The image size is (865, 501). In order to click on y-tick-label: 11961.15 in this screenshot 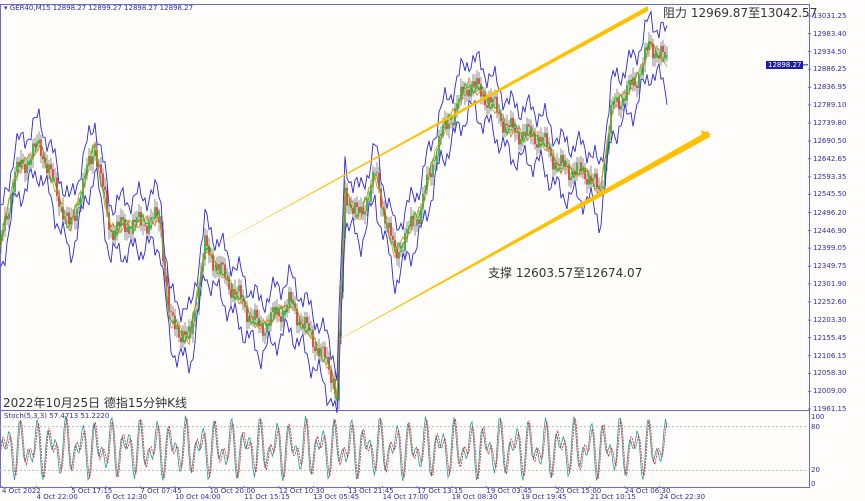, I will do `click(830, 409)`.